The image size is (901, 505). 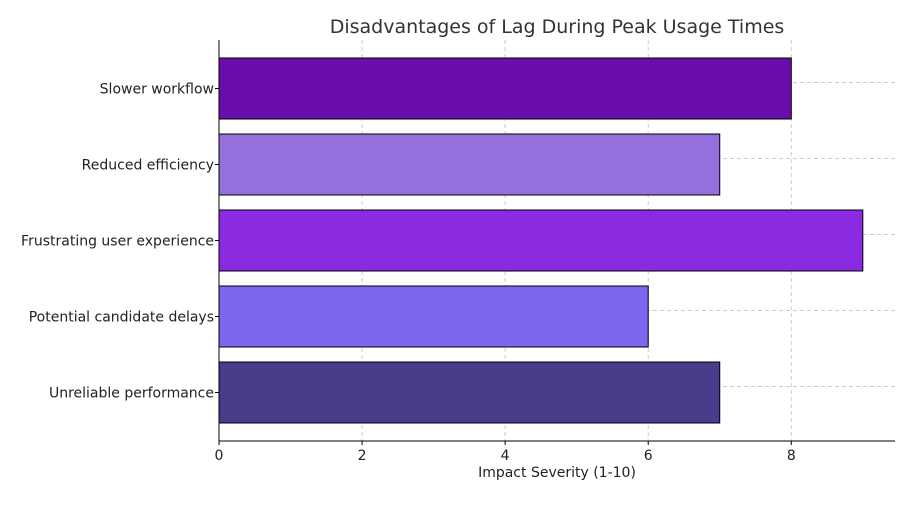 I want to click on x-tick-label-2: 4, so click(x=505, y=456).